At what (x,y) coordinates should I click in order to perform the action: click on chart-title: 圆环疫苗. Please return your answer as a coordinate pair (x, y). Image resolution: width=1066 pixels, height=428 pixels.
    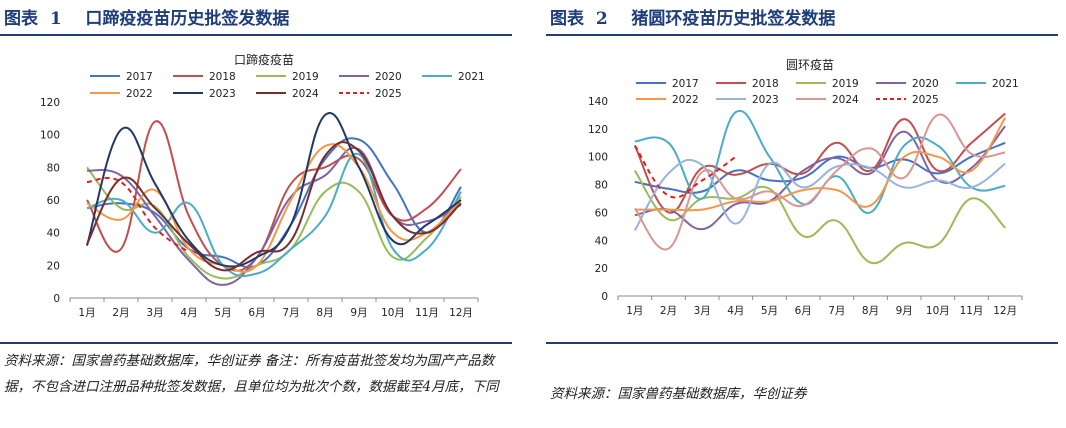
    Looking at the image, I should click on (810, 64).